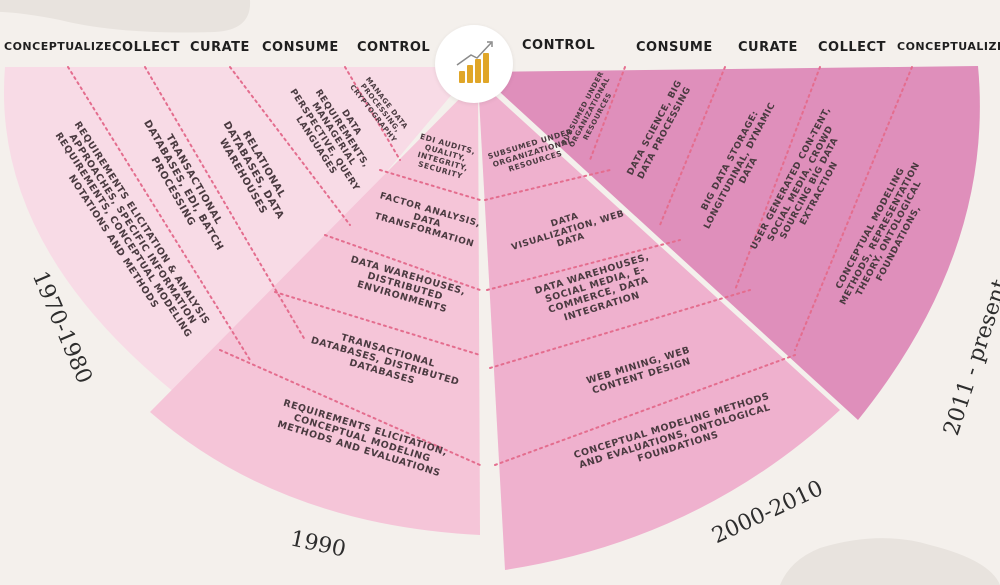 Image resolution: width=1000 pixels, height=585 pixels. What do you see at coordinates (220, 47) in the screenshot?
I see `header-left-curate: CURATE` at bounding box center [220, 47].